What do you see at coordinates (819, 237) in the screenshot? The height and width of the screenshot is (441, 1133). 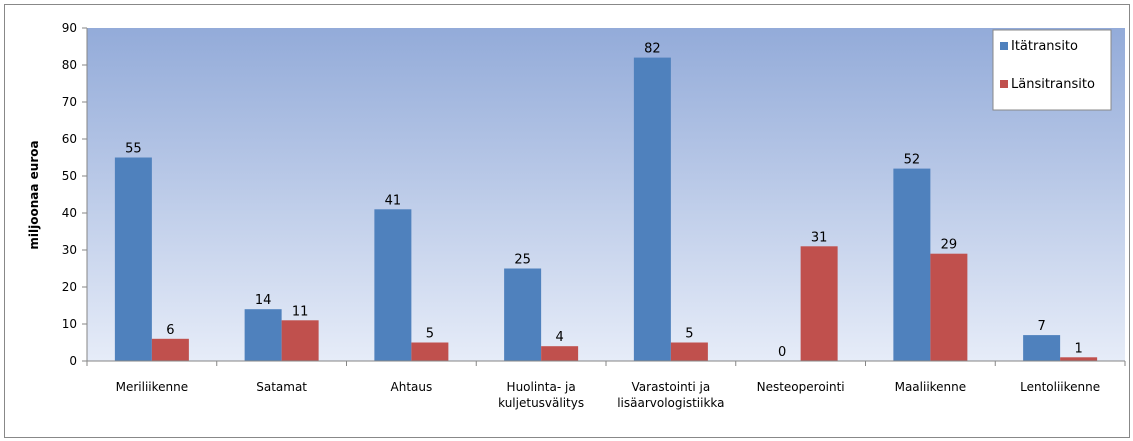 I see `data-label: 31` at bounding box center [819, 237].